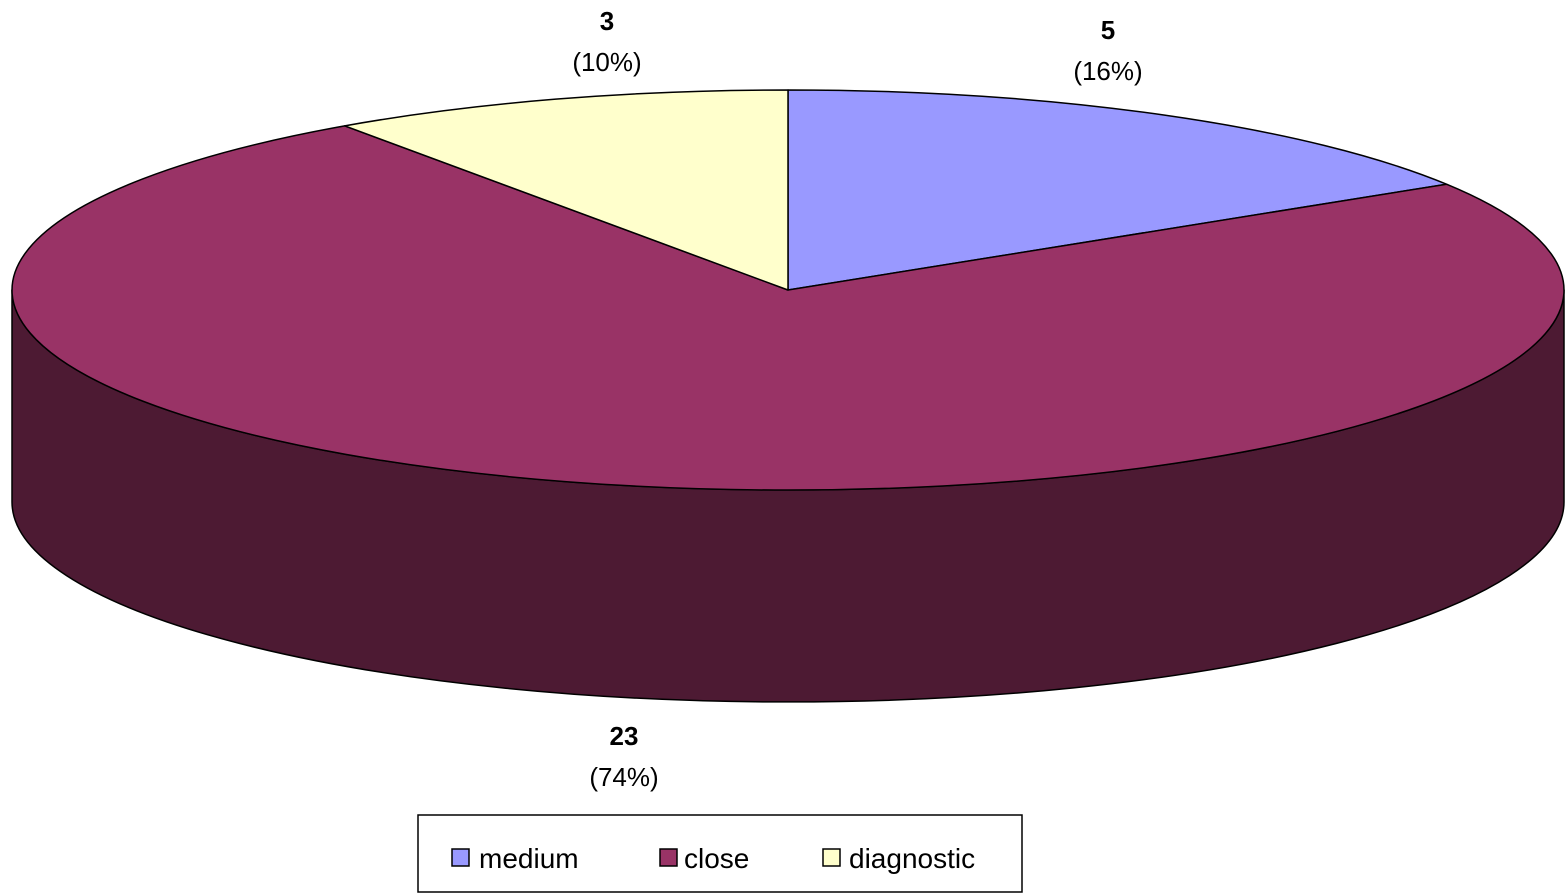 The height and width of the screenshot is (894, 1566). I want to click on data-label-medium-percent: (16%), so click(1107, 71).